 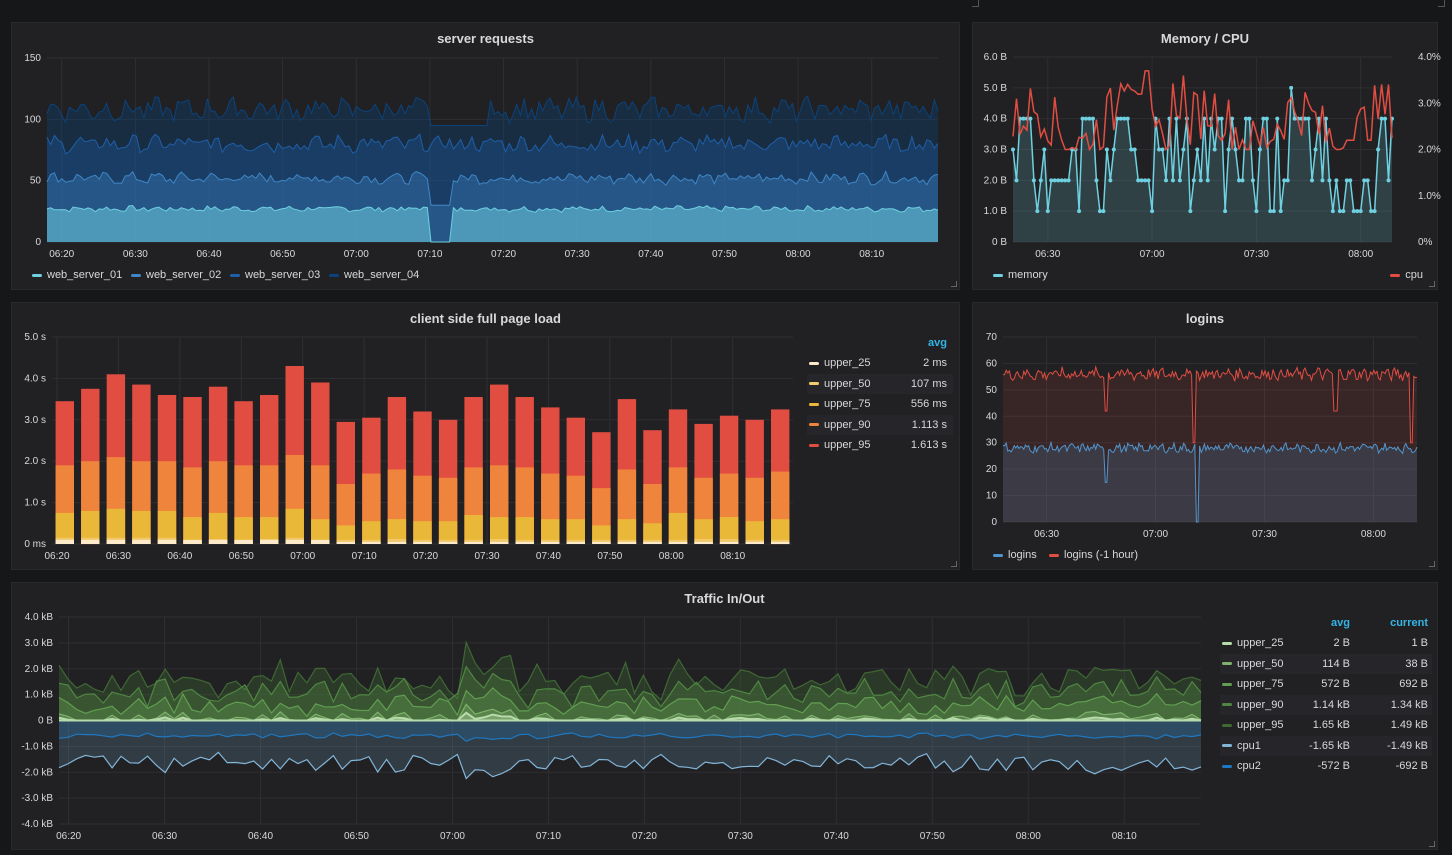 What do you see at coordinates (1429, 196) in the screenshot?
I see `y-right-tick-label: 1.0%` at bounding box center [1429, 196].